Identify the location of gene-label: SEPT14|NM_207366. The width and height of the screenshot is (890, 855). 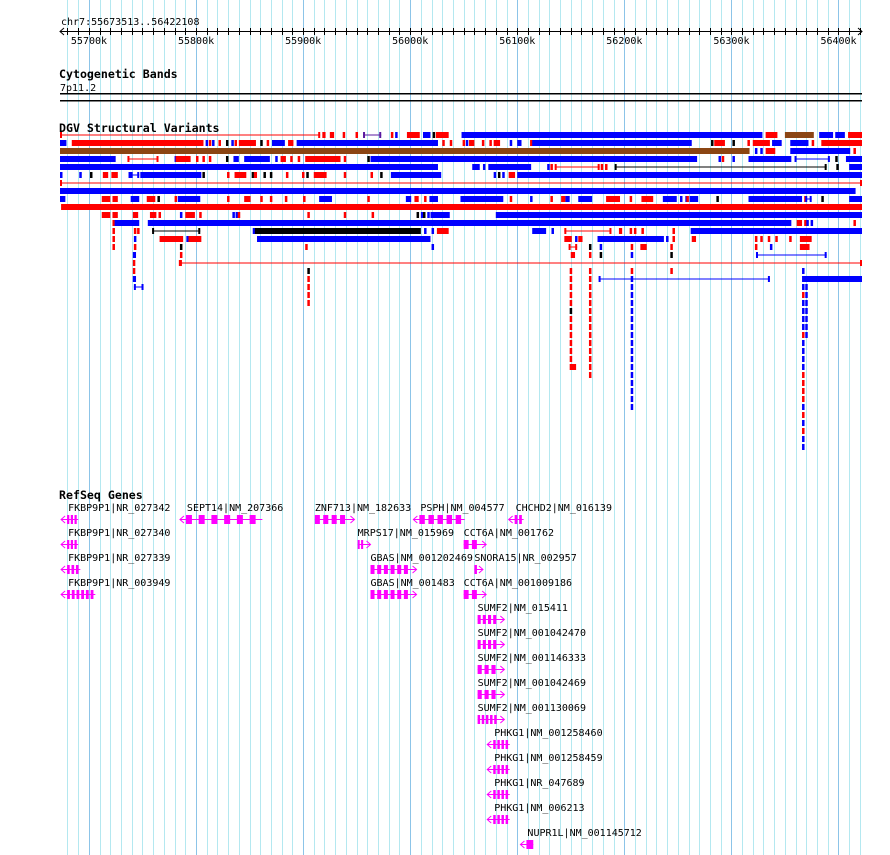
(235, 508).